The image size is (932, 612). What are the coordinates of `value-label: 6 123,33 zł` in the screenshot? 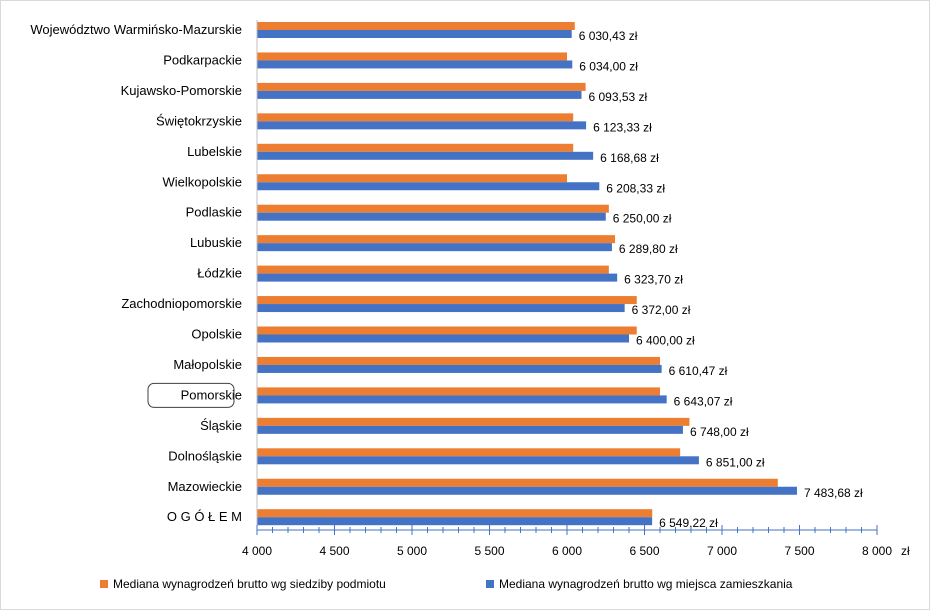 It's located at (622, 127).